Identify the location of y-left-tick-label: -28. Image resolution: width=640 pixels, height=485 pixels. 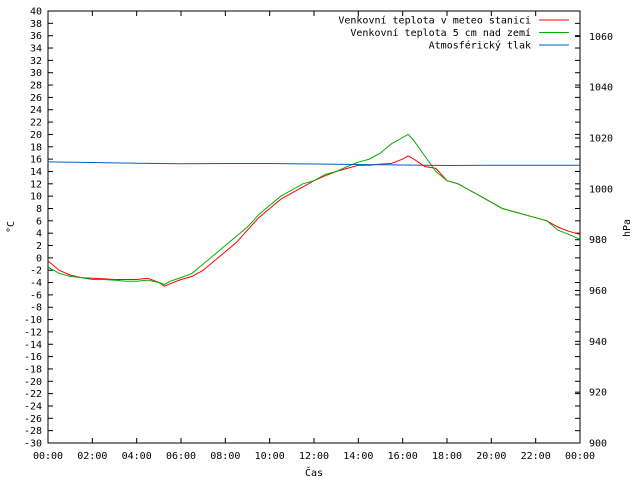
(33, 431).